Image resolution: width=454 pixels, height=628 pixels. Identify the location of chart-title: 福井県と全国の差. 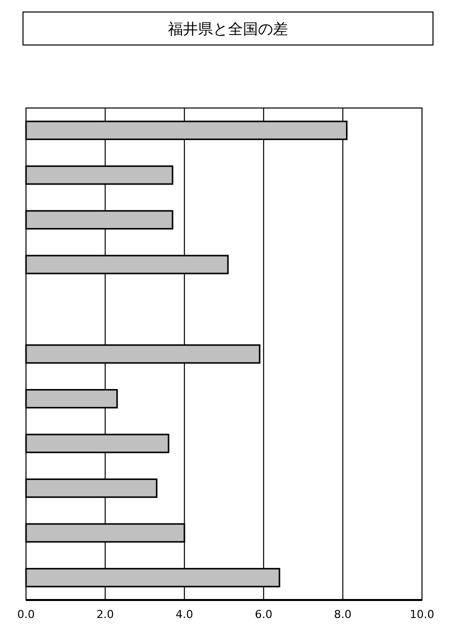
(228, 29).